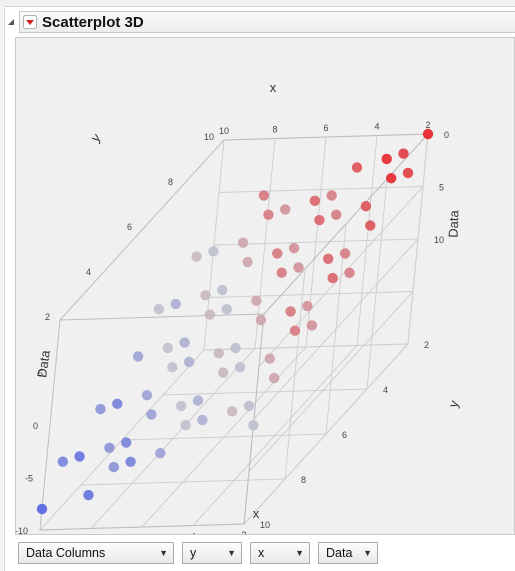 Image resolution: width=515 pixels, height=571 pixels. Describe the element at coordinates (341, 276) in the screenshot. I see `side-wall-grid-line` at that location.